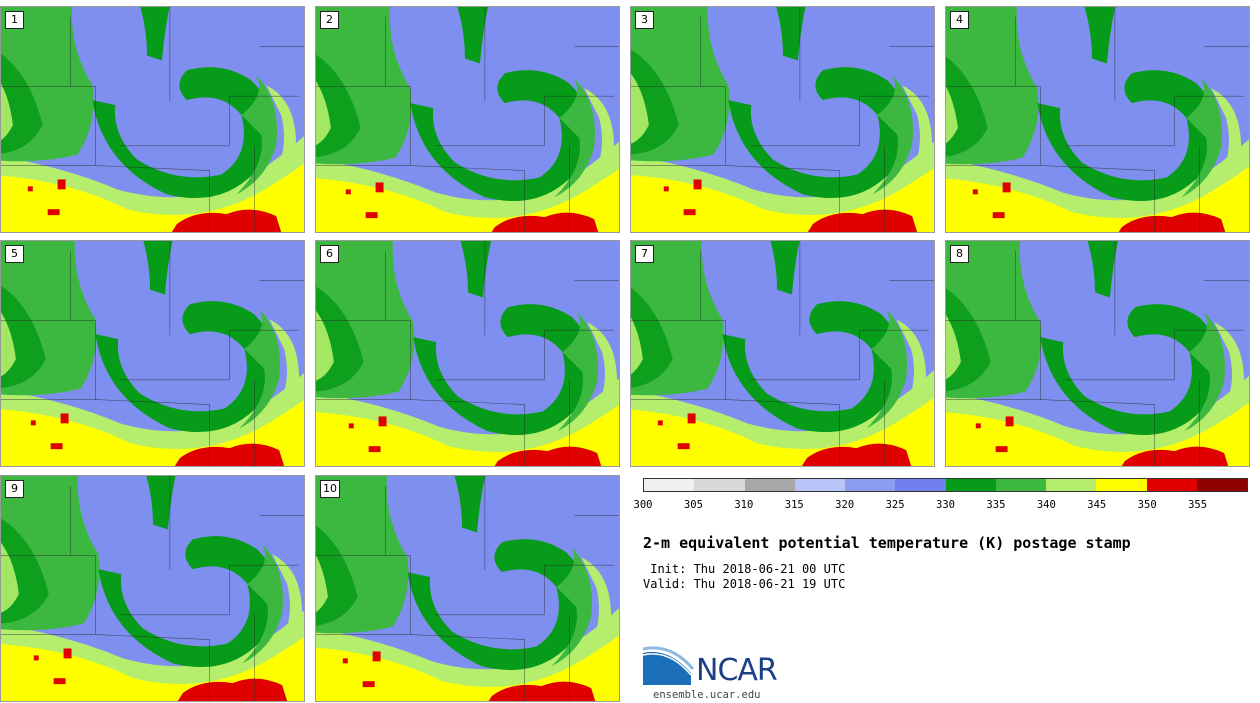 The width and height of the screenshot is (1260, 703). What do you see at coordinates (14, 489) in the screenshot?
I see `member-number-label: 9` at bounding box center [14, 489].